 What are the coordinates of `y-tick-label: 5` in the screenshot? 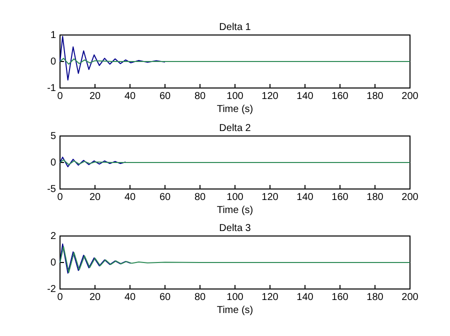 It's located at (53, 136).